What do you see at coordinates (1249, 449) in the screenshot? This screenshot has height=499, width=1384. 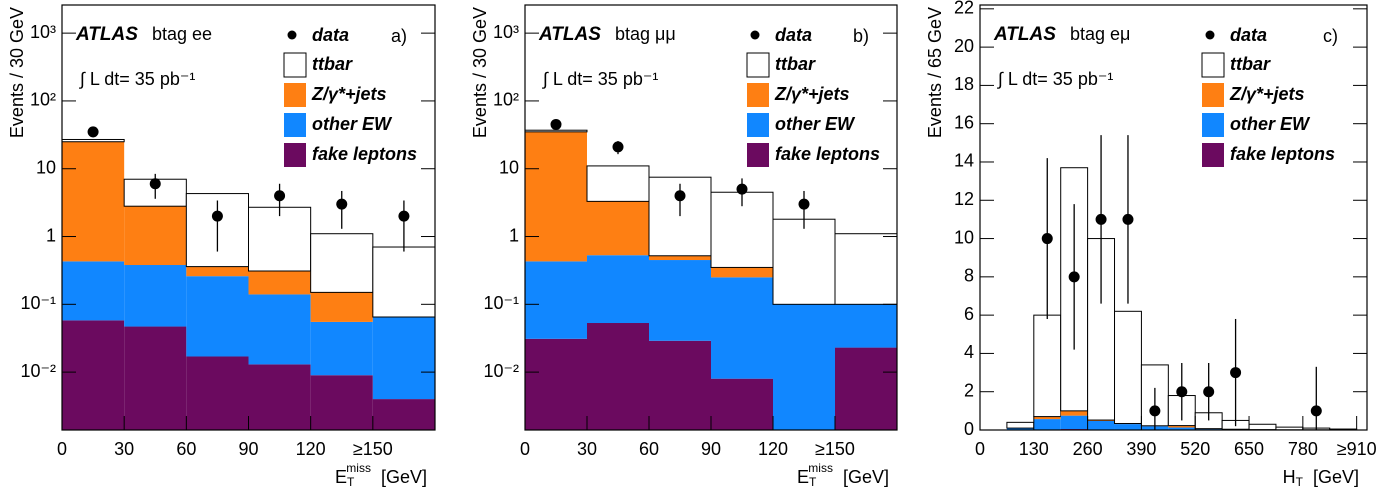 I see `x-tick-label: 650` at bounding box center [1249, 449].